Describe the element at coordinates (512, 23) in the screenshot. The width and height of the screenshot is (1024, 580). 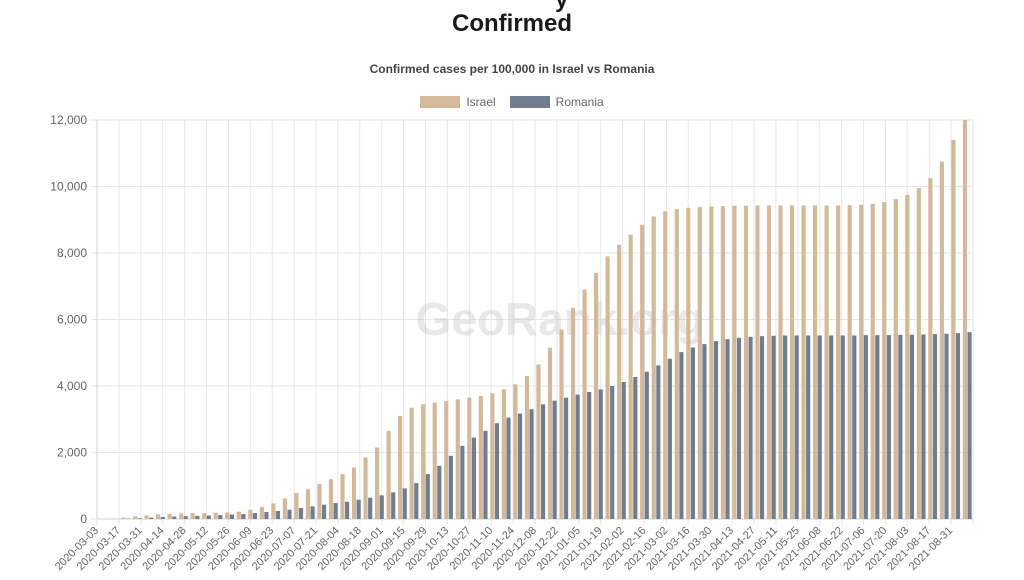
I see `page-title: Confirmed` at that location.